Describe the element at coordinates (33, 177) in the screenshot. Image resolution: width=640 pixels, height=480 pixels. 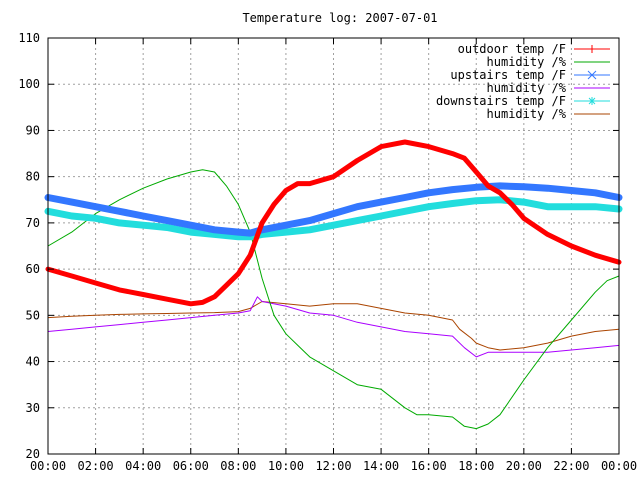
I see `y-tick-label: 80` at that location.